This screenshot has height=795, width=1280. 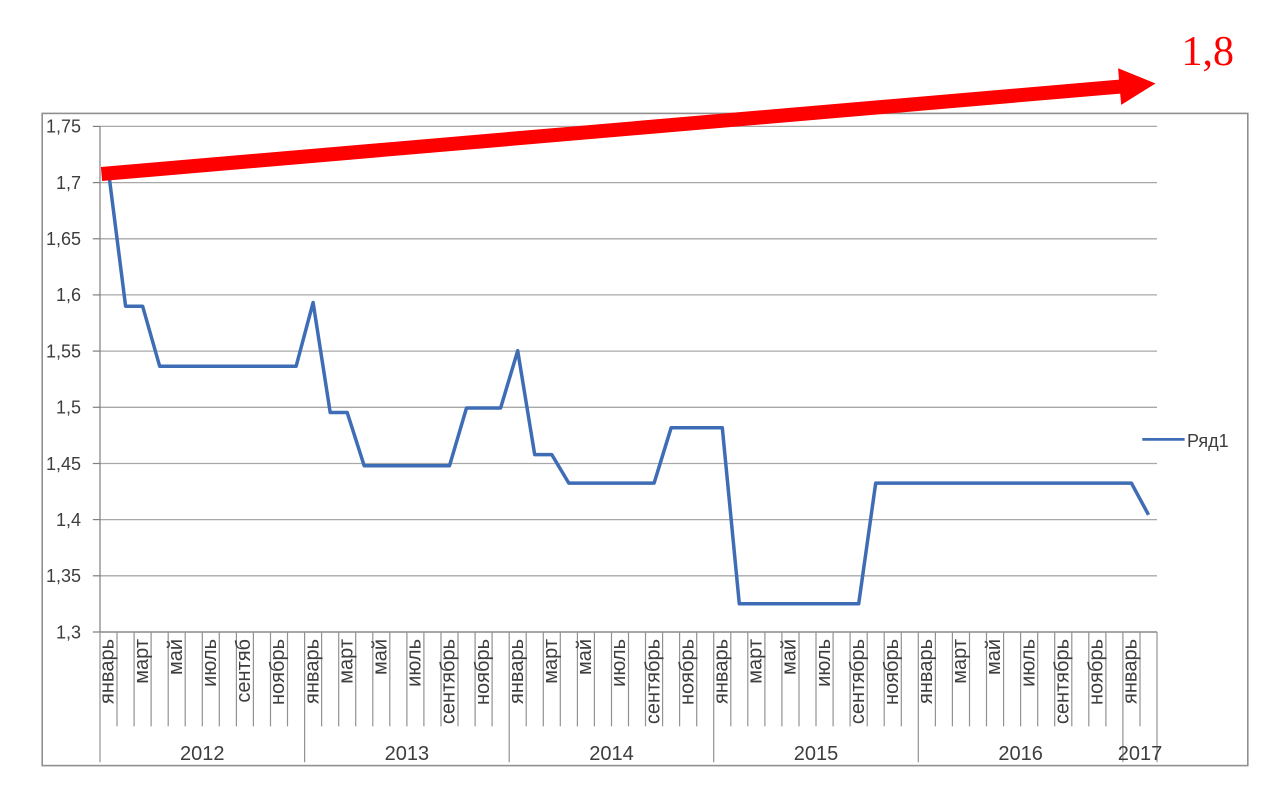 What do you see at coordinates (63, 239) in the screenshot?
I see `svg-text: 1,65` at bounding box center [63, 239].